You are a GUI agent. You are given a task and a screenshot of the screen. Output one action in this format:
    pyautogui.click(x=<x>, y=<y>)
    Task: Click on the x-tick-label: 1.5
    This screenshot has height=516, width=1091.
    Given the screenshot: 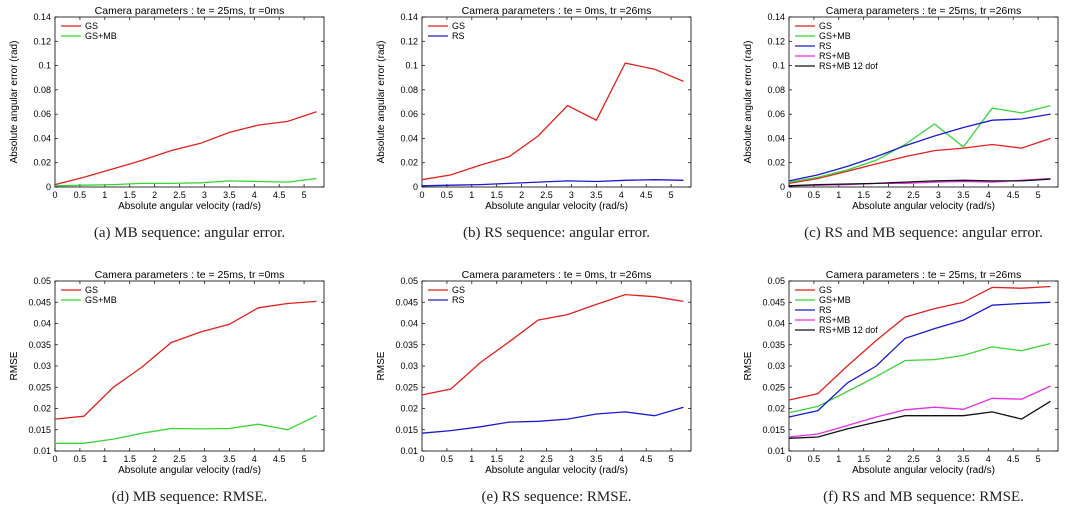 What is the action you would take?
    pyautogui.click(x=129, y=195)
    